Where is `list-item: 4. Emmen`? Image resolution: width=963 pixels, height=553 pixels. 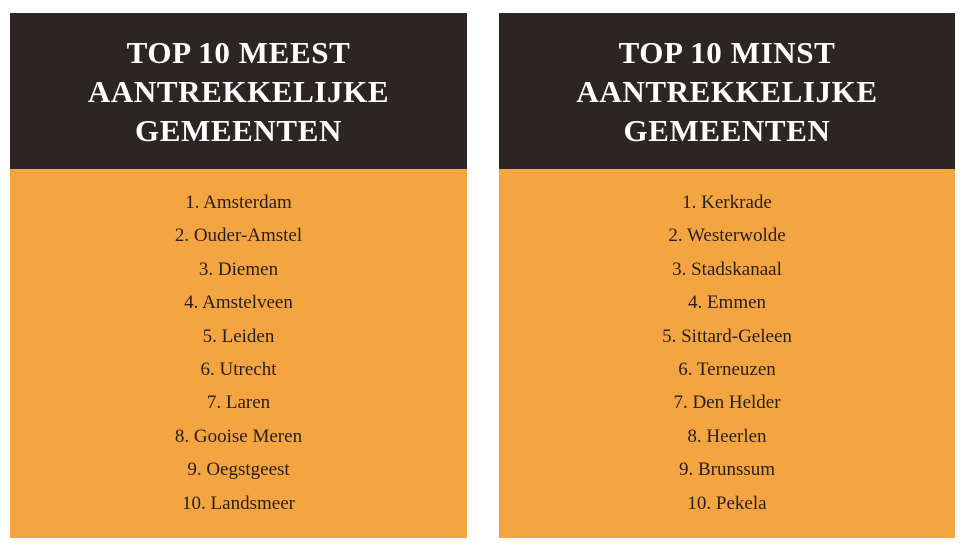
list-item: 4. Emmen is located at coordinates (727, 303).